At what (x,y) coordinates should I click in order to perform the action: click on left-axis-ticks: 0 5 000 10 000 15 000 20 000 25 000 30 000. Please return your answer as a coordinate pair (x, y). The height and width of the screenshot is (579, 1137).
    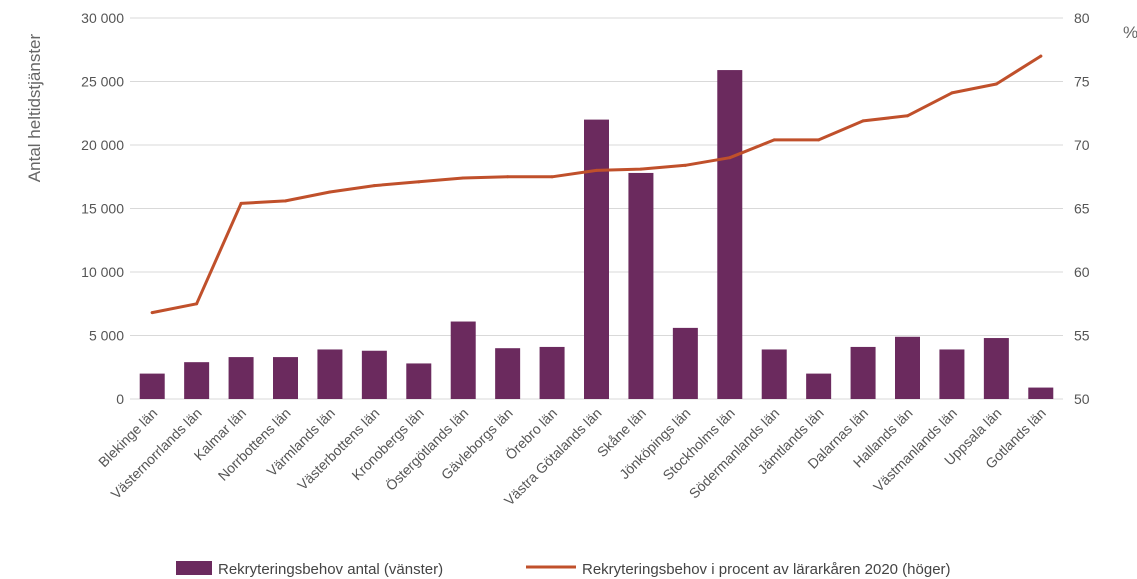
    Looking at the image, I should click on (102, 208).